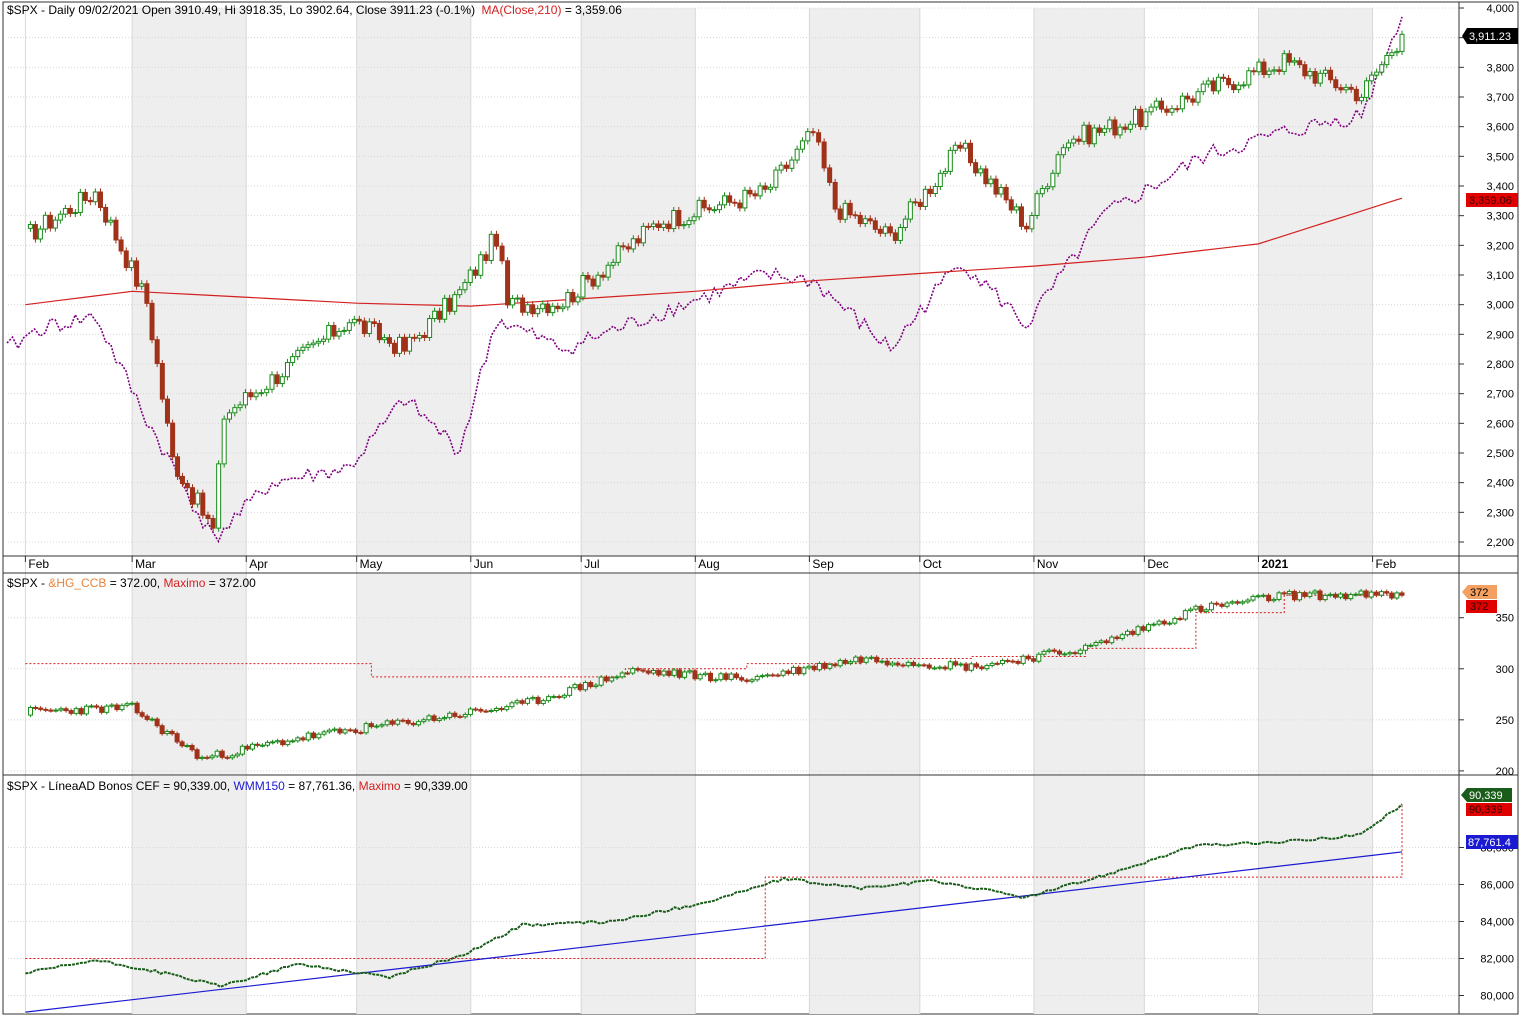  I want to click on panel3-wmm-value: = 87,761.36,, so click(323, 786).